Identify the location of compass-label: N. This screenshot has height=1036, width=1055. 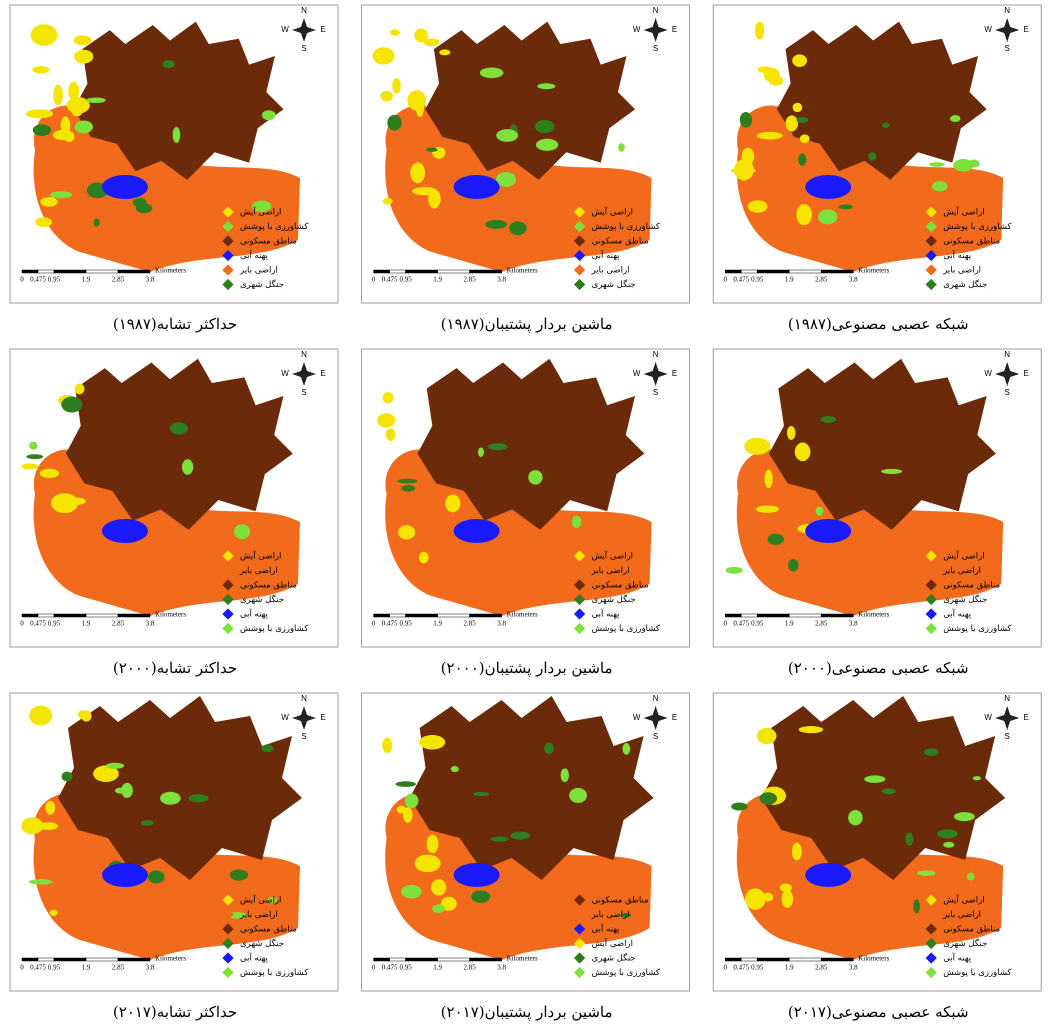
(656, 354).